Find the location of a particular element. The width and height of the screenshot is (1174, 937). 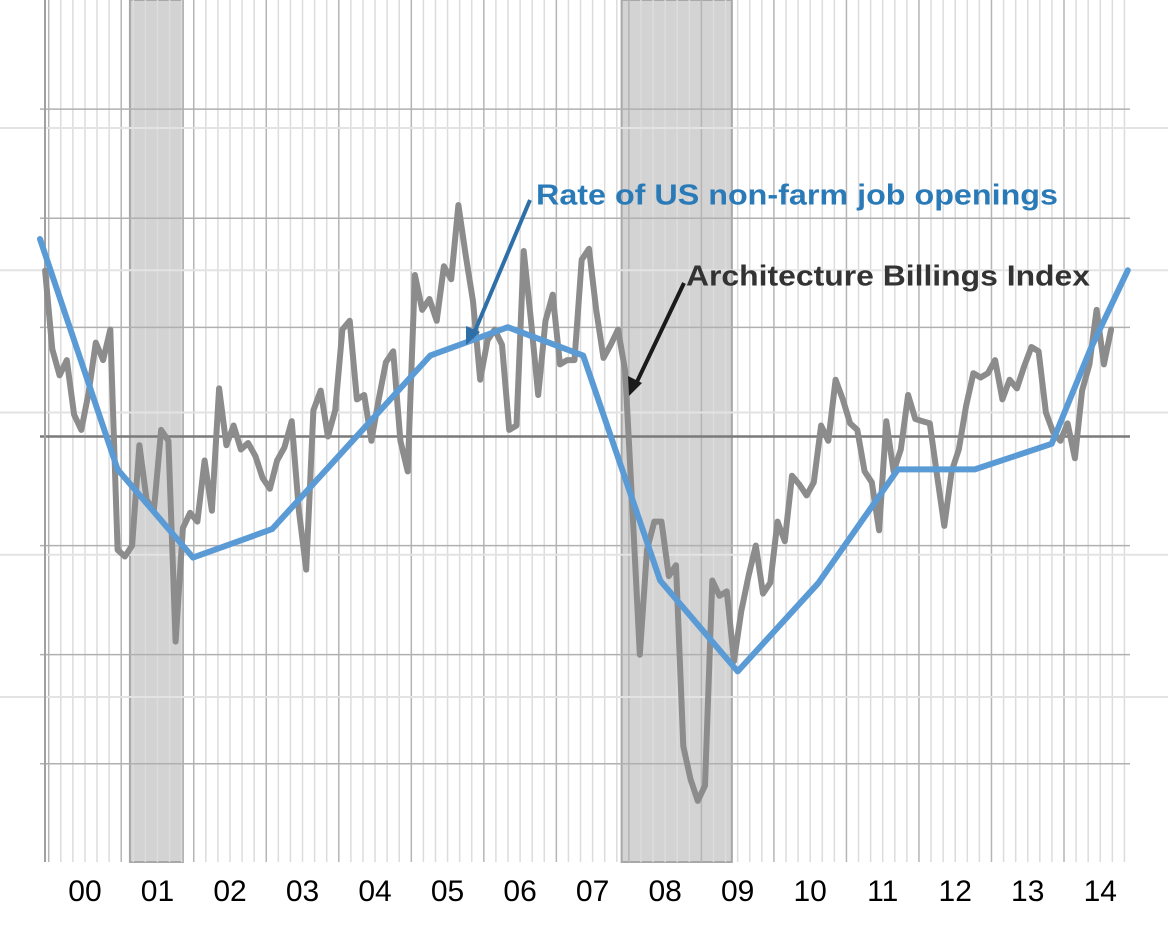

x-tick-label: 12 is located at coordinates (955, 891).